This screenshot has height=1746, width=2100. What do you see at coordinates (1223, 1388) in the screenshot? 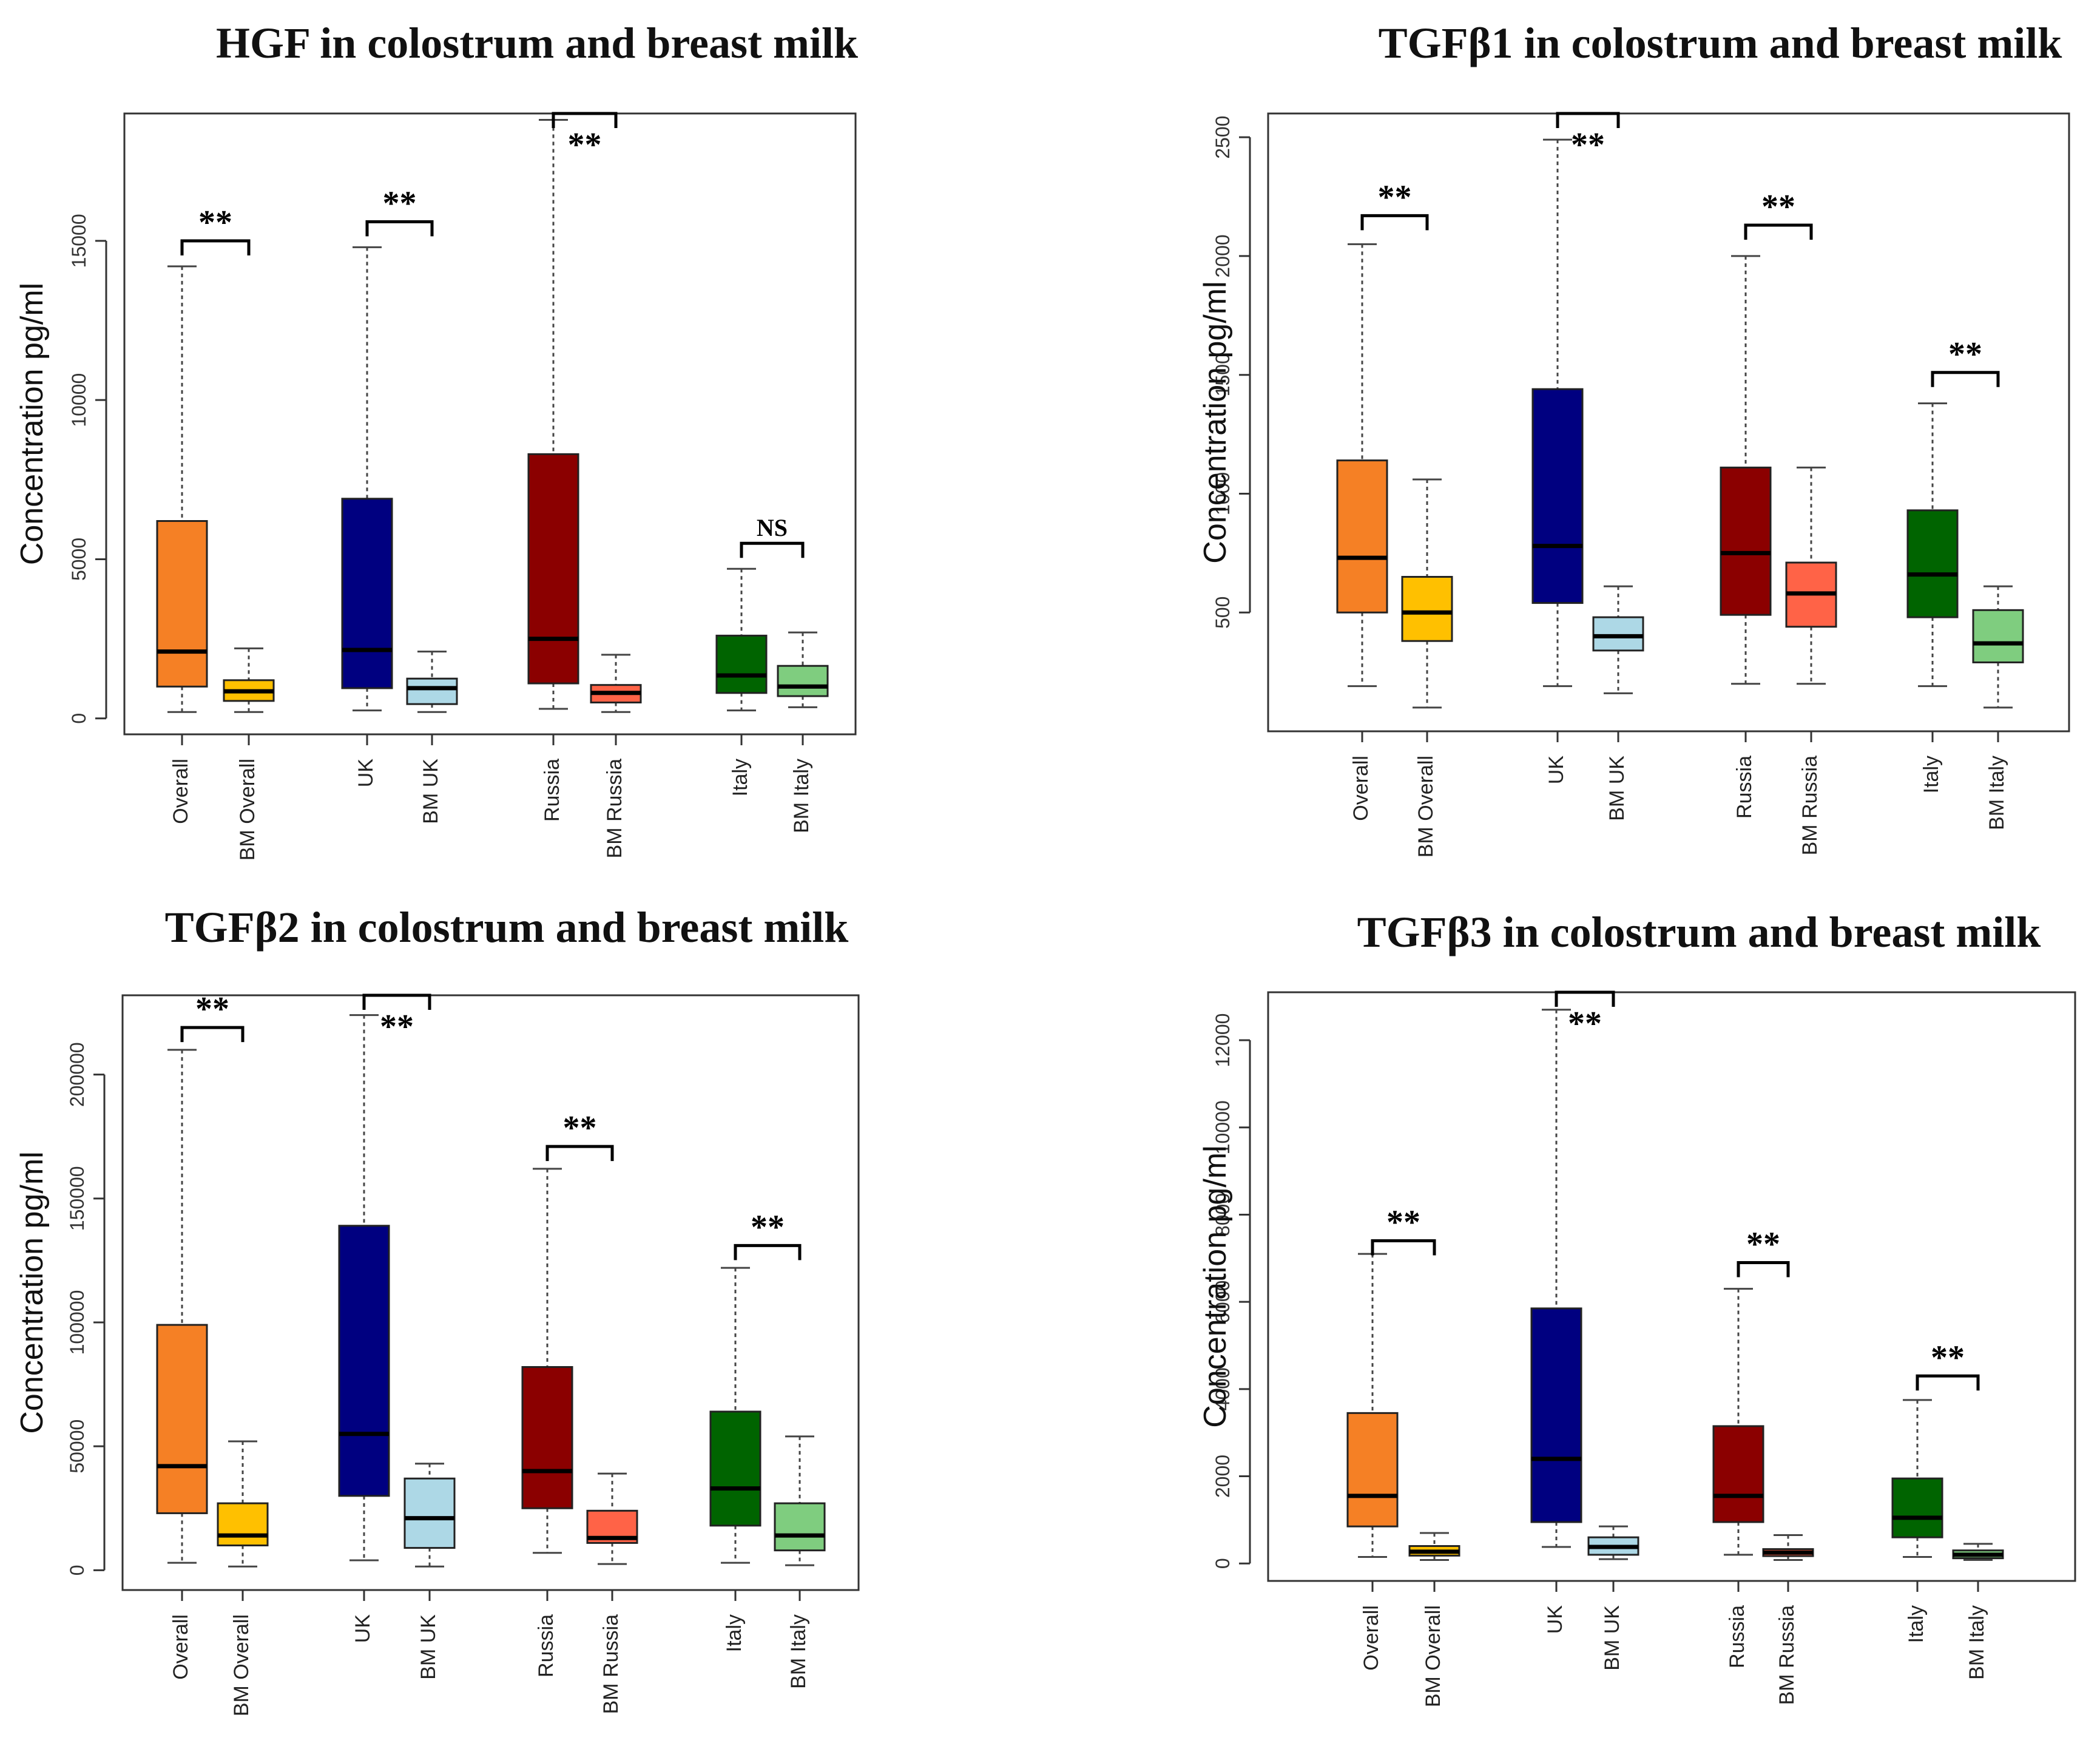
I see `y-tick-label: 4000` at bounding box center [1223, 1388].